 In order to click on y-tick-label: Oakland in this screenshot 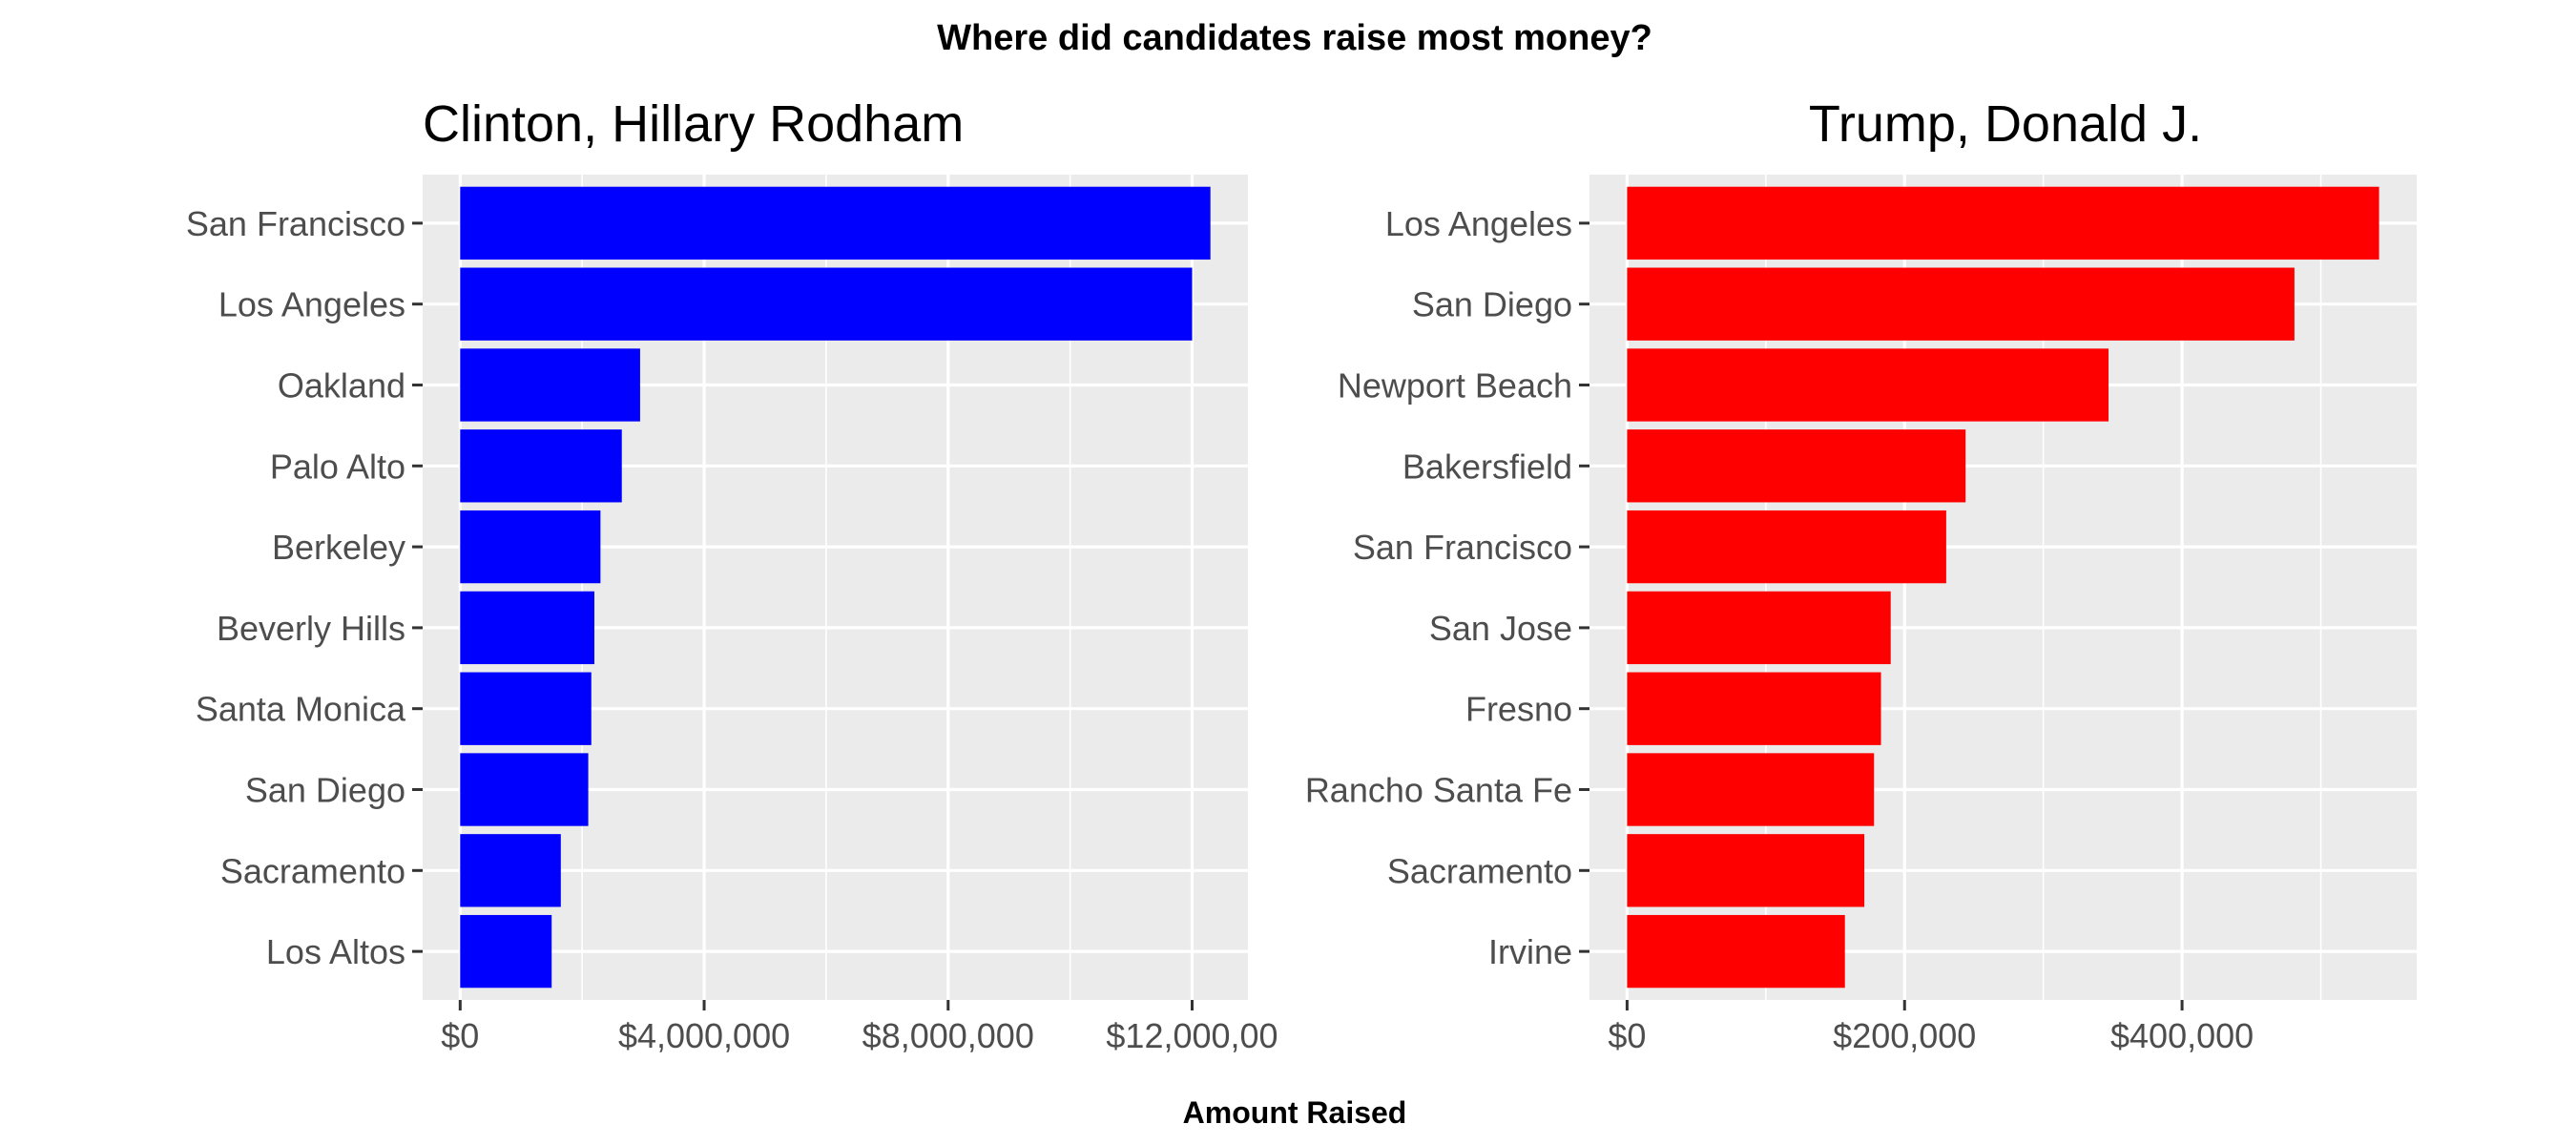, I will do `click(341, 385)`.